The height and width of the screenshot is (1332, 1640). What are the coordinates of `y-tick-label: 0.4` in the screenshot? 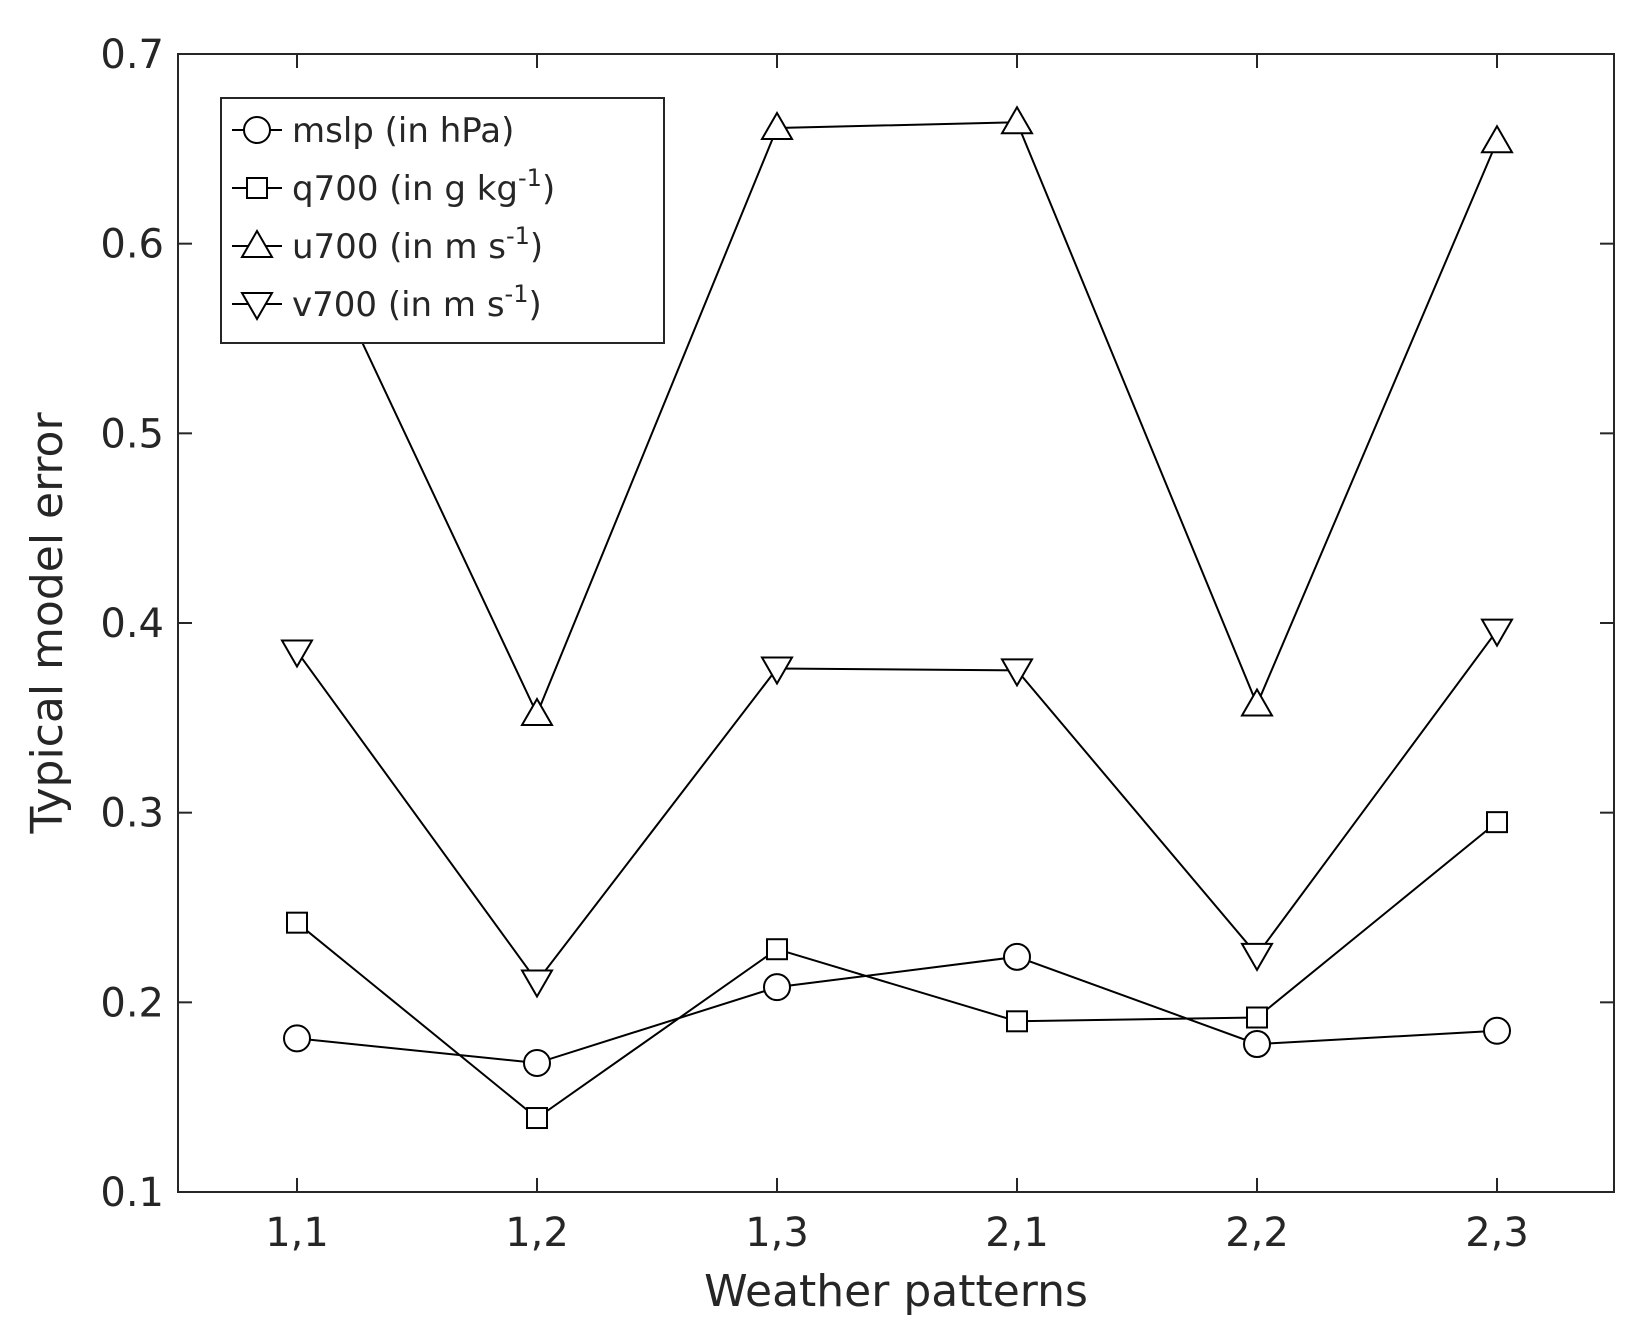 It's located at (132, 624).